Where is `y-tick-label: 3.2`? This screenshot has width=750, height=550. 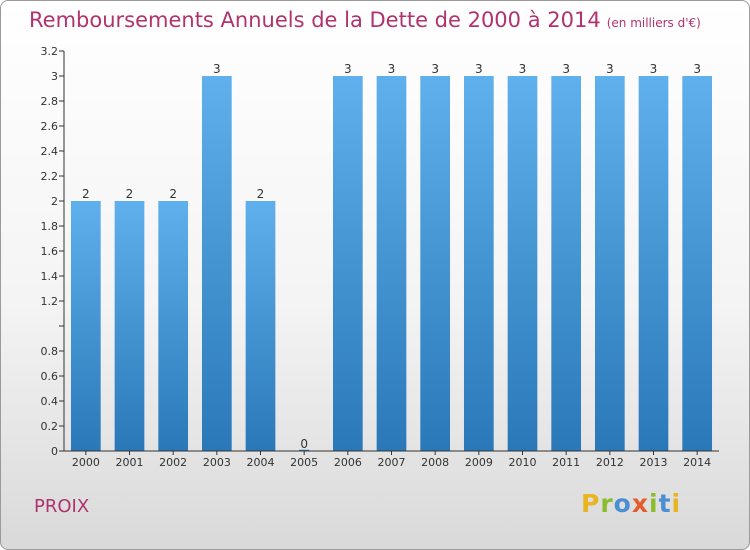
y-tick-label: 3.2 is located at coordinates (50, 51).